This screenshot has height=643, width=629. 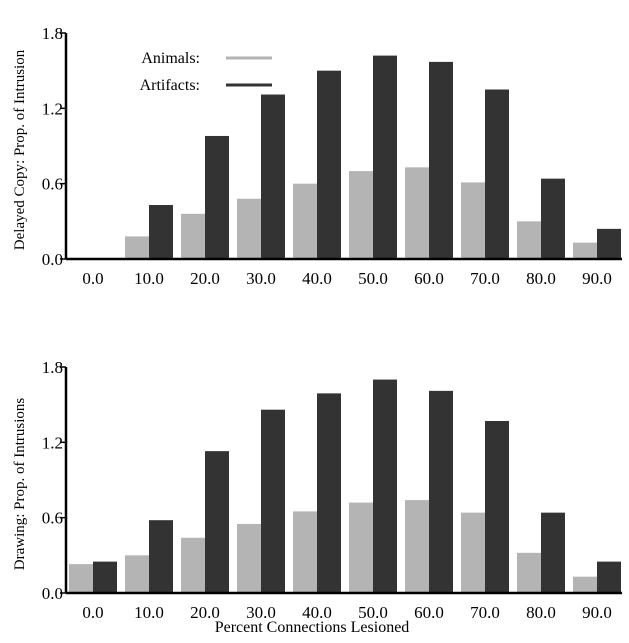 I want to click on bar-animals-0.0, so click(x=81, y=578).